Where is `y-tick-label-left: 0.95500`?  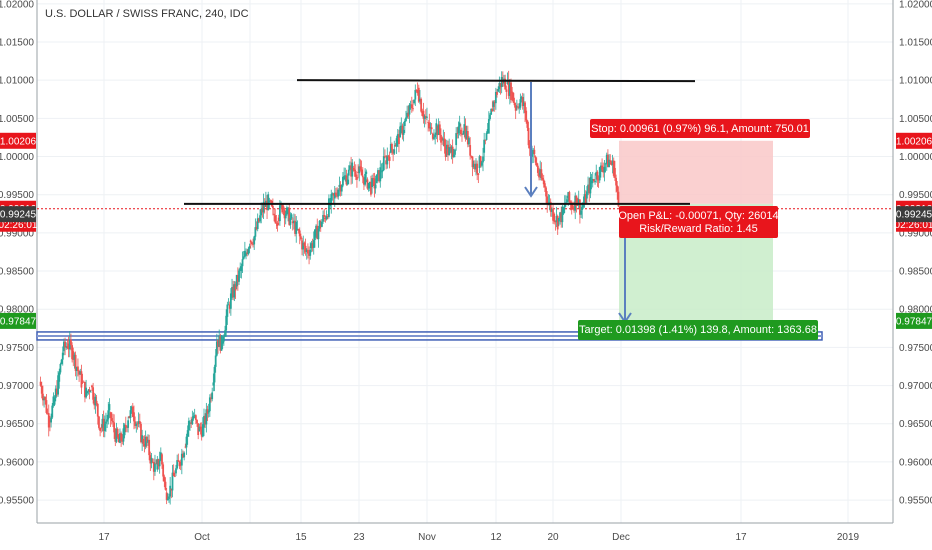
y-tick-label-left: 0.95500 is located at coordinates (17, 501).